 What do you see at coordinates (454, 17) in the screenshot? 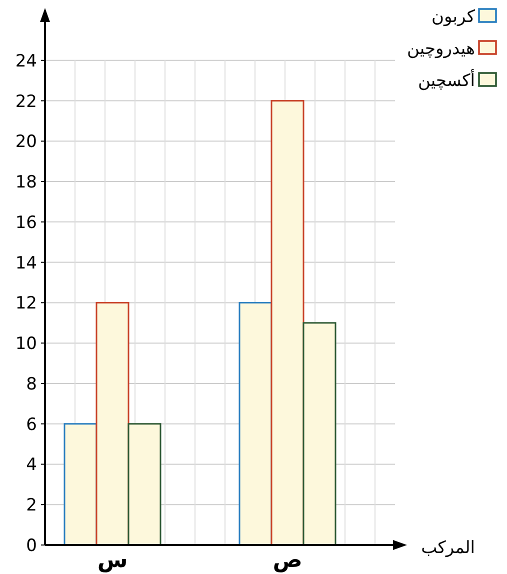
I see `legend-label: كربون` at bounding box center [454, 17].